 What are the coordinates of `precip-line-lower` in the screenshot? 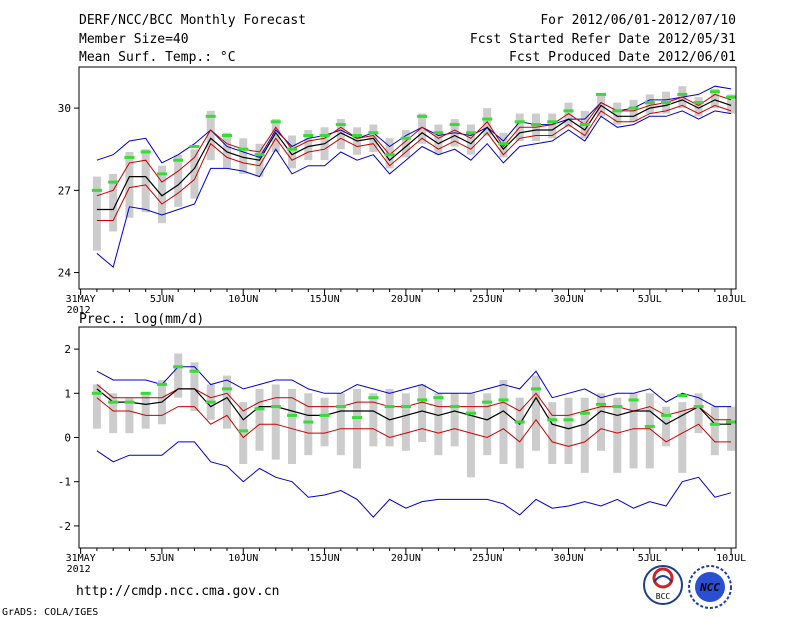 It's located at (414, 422).